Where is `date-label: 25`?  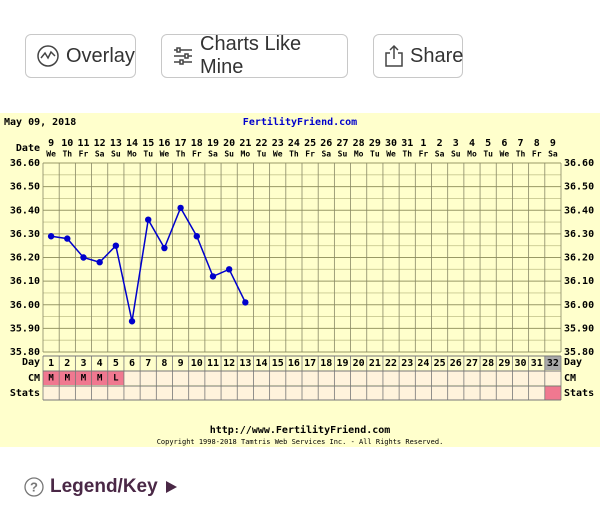 date-label: 25 is located at coordinates (310, 143).